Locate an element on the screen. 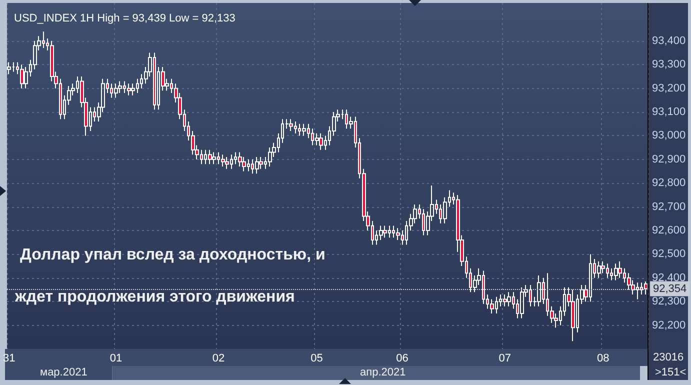 This screenshot has width=691, height=385. y-tick-label: 93,000 is located at coordinates (669, 136).